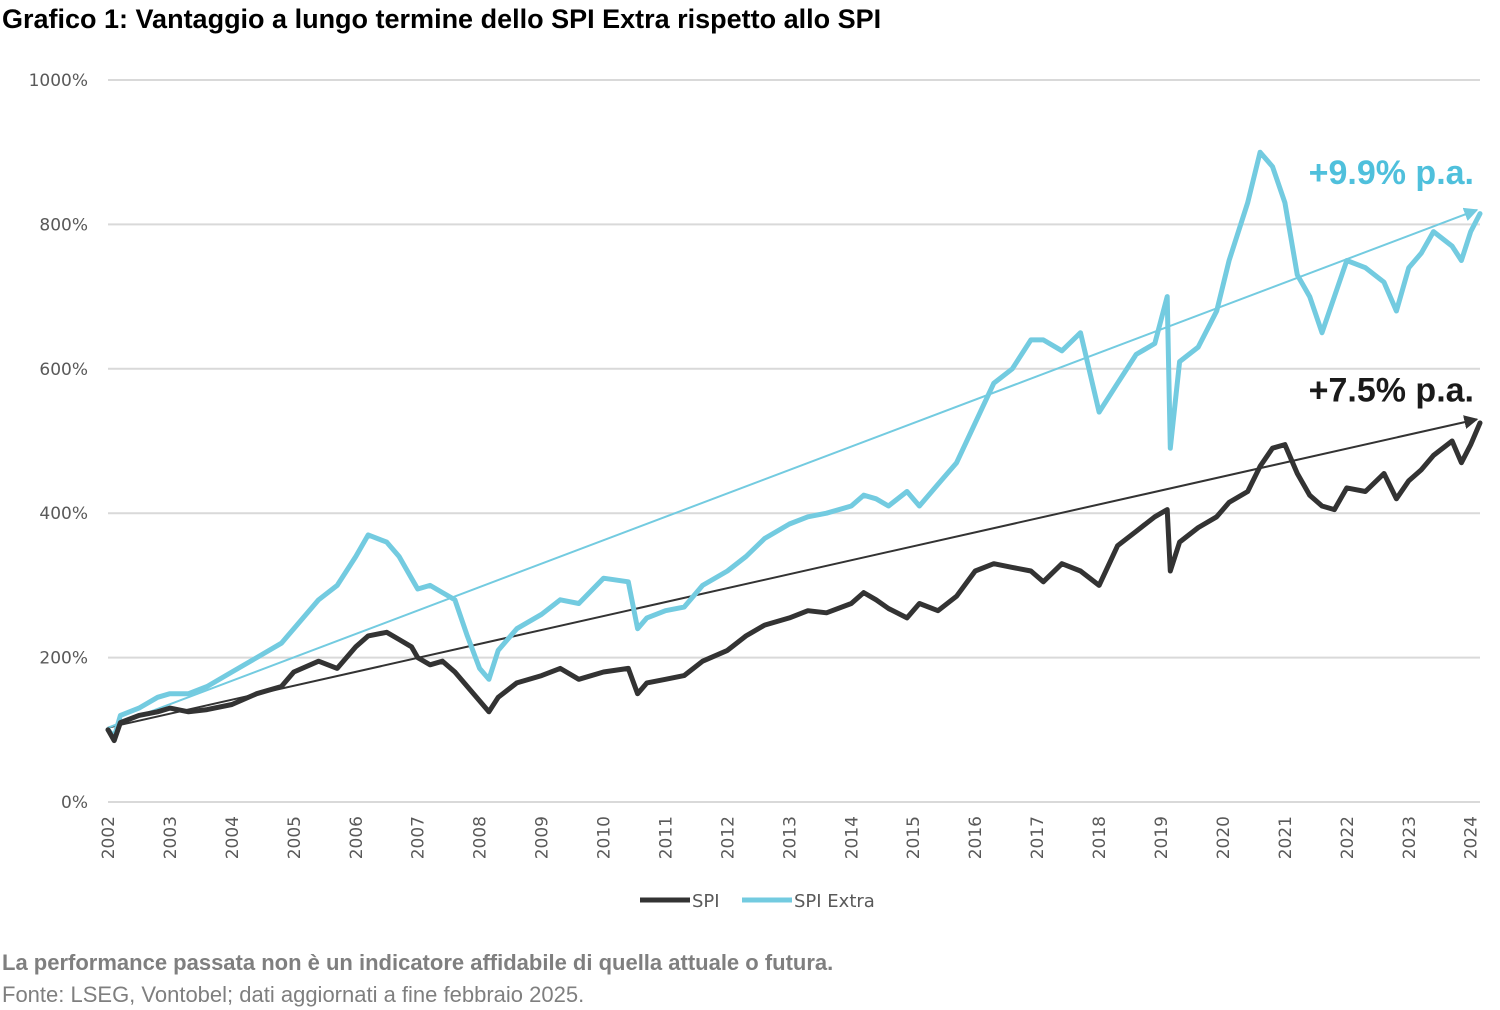  Describe the element at coordinates (295, 837) in the screenshot. I see `x-tick-label: 2005` at that location.